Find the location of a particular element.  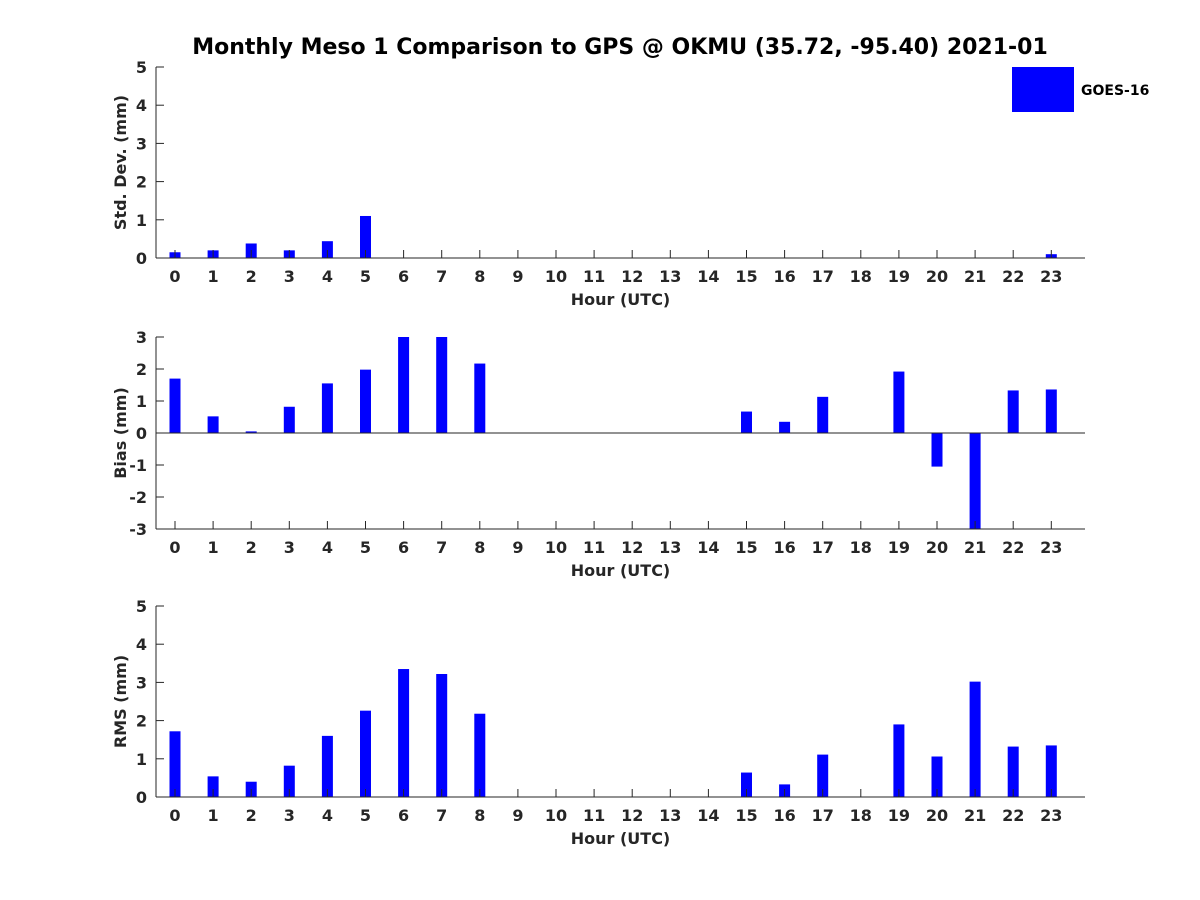

std-dev-x-tick-label: 8 is located at coordinates (479, 276).